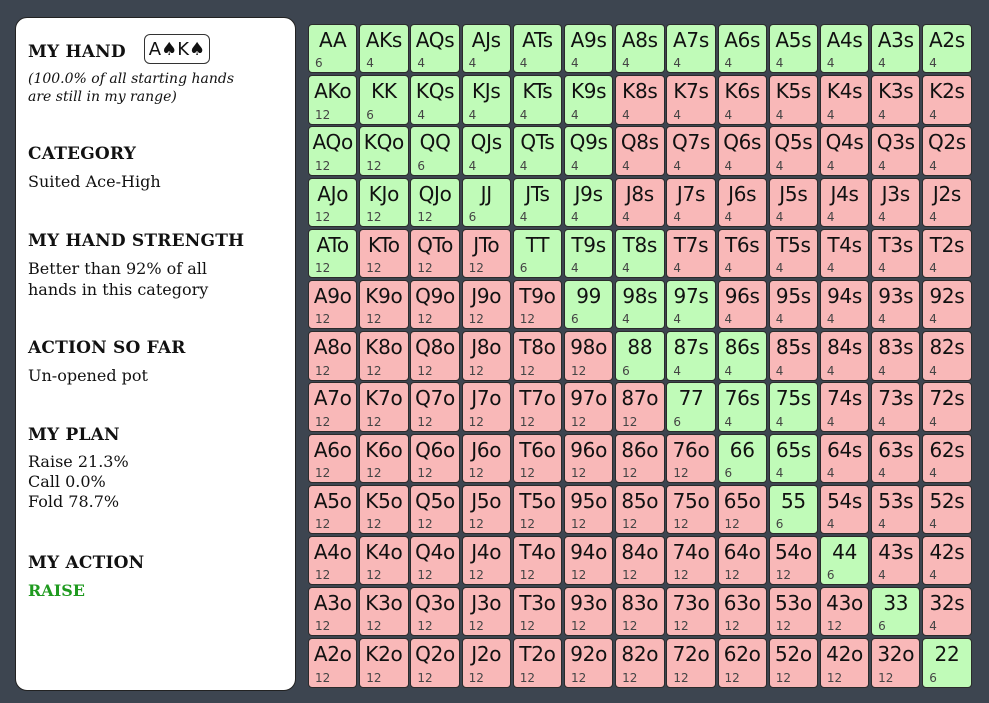 This screenshot has width=989, height=703. What do you see at coordinates (947, 458) in the screenshot?
I see `hand-cell: 62s 4` at bounding box center [947, 458].